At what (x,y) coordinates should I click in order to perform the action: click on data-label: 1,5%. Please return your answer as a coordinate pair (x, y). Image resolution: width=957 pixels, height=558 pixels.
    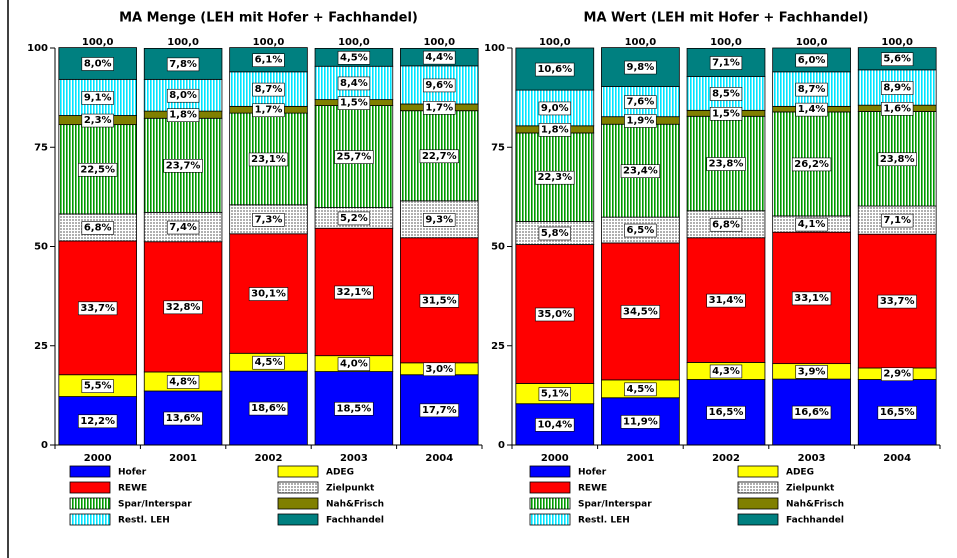
    Looking at the image, I should click on (726, 113).